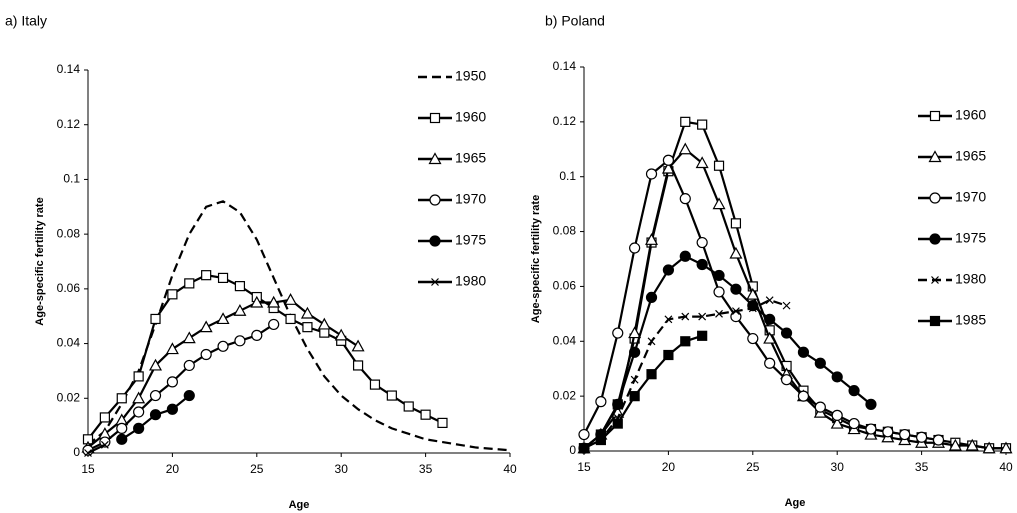 The width and height of the screenshot is (1017, 513). I want to click on legend-label: 1960, so click(970, 115).